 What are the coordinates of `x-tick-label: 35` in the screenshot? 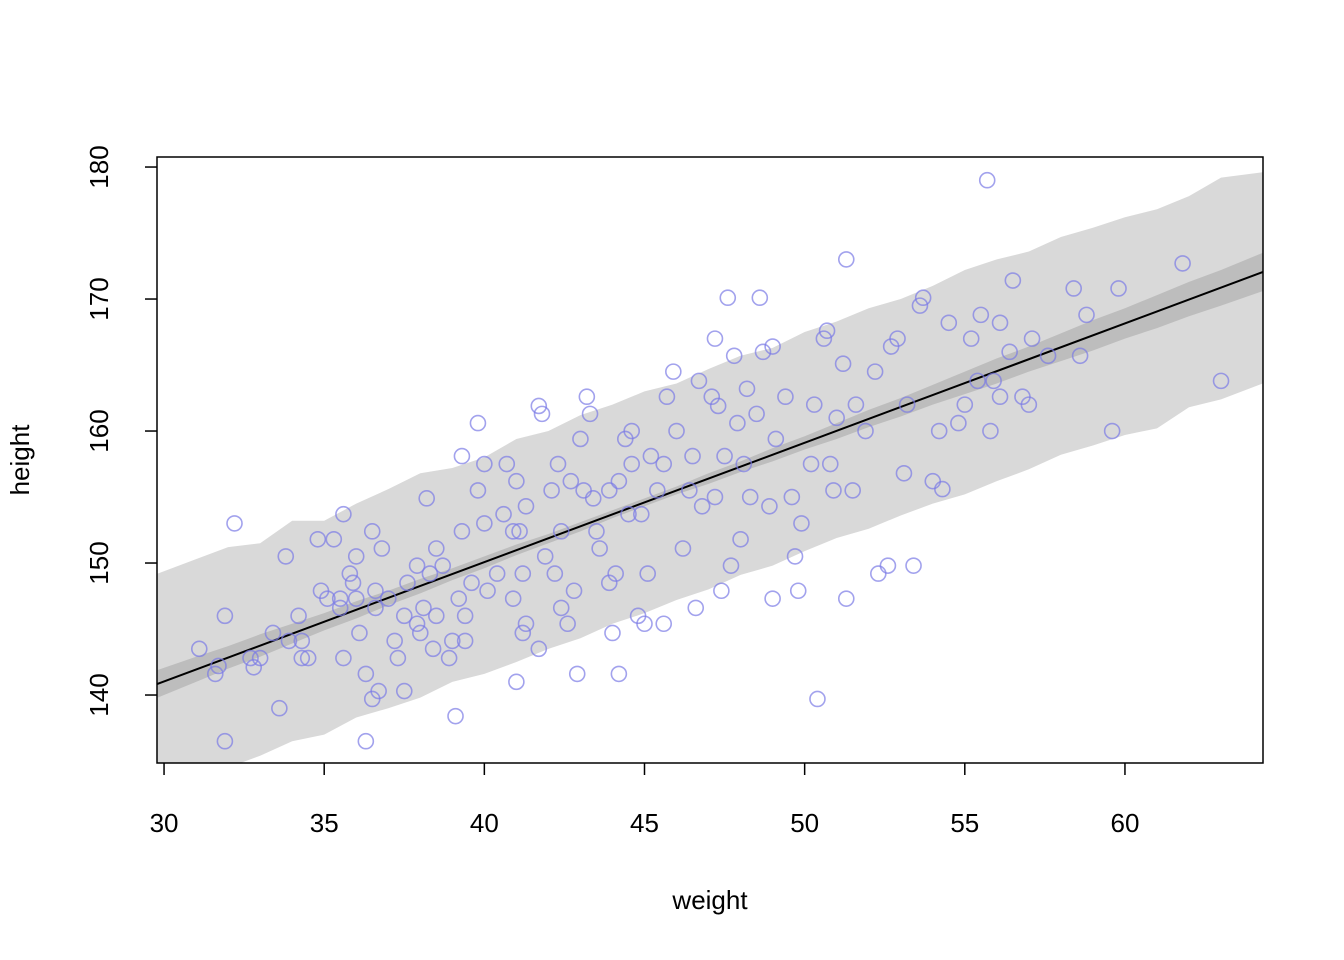 It's located at (324, 823).